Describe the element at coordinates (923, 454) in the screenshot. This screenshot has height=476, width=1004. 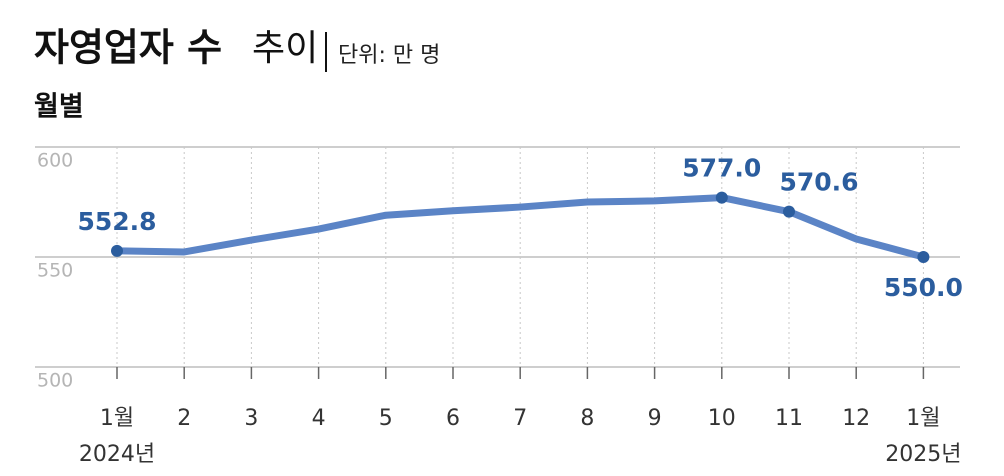
I see `x-year-label: 2025년` at that location.